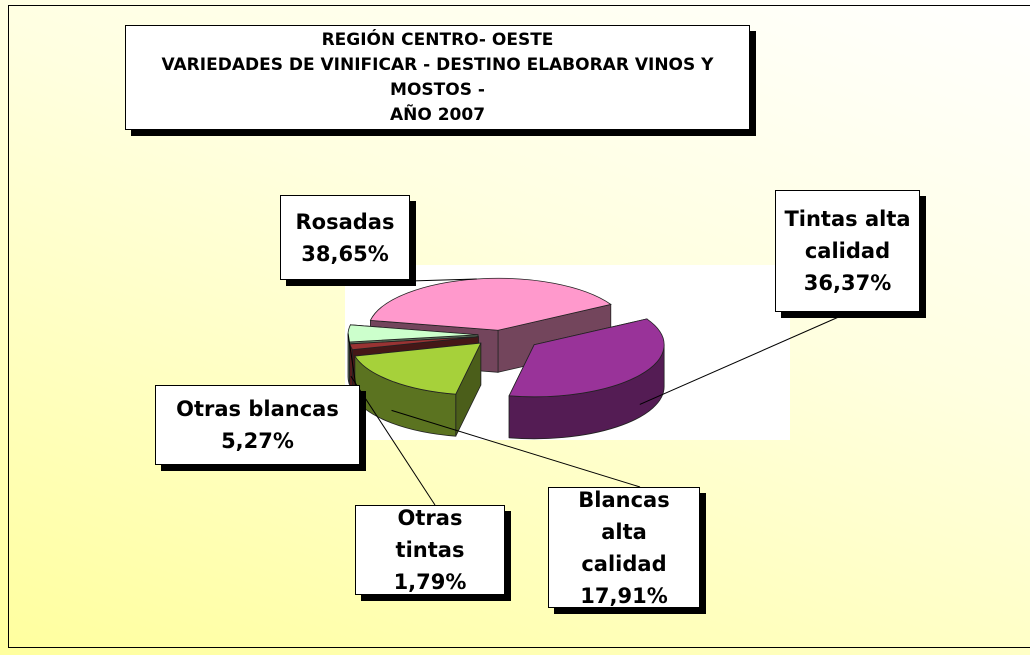 This screenshot has height=655, width=1030. I want to click on data-label: Rosadas, so click(345, 221).